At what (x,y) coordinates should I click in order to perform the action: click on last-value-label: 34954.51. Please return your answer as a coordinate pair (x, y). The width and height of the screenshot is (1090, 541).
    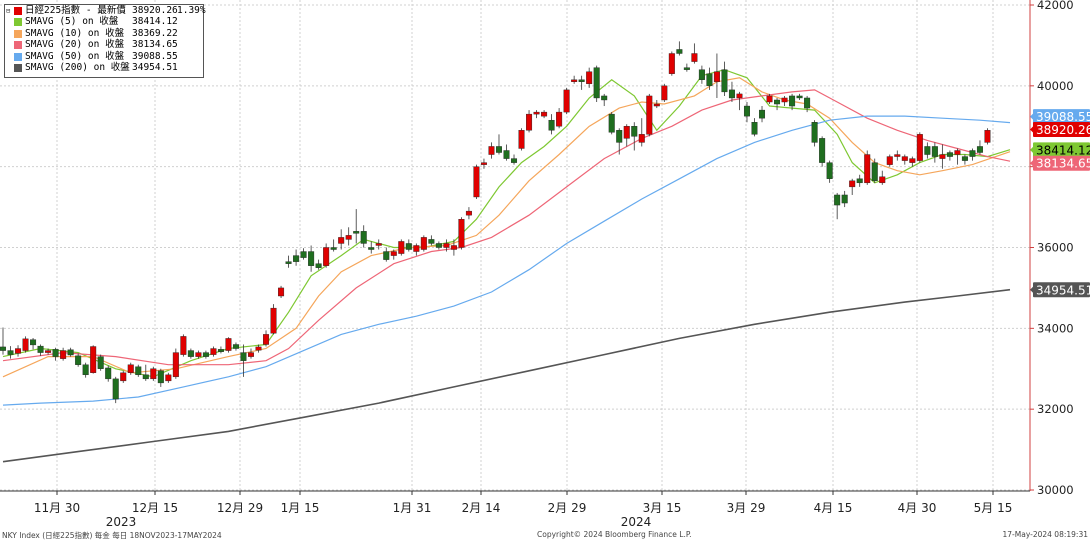
    Looking at the image, I should click on (1063, 290).